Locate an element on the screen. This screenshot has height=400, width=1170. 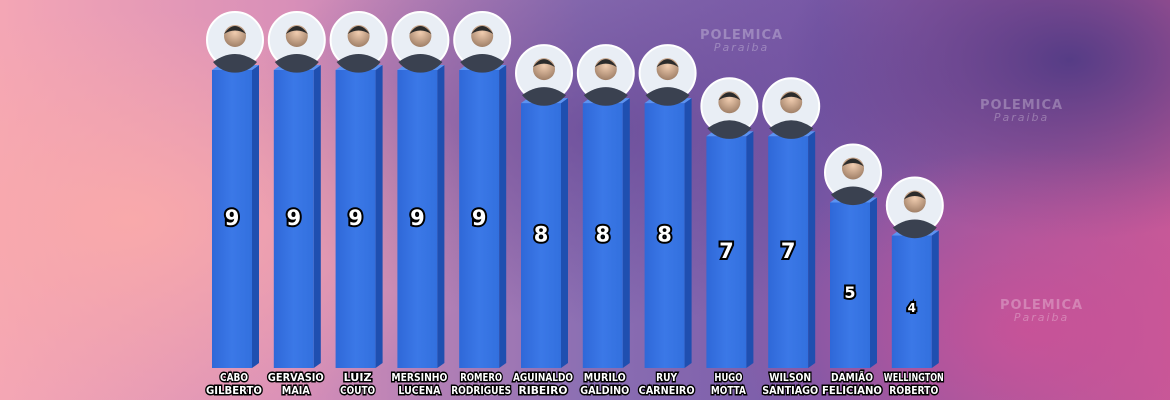
category-label: SANTIAGO is located at coordinates (790, 390).